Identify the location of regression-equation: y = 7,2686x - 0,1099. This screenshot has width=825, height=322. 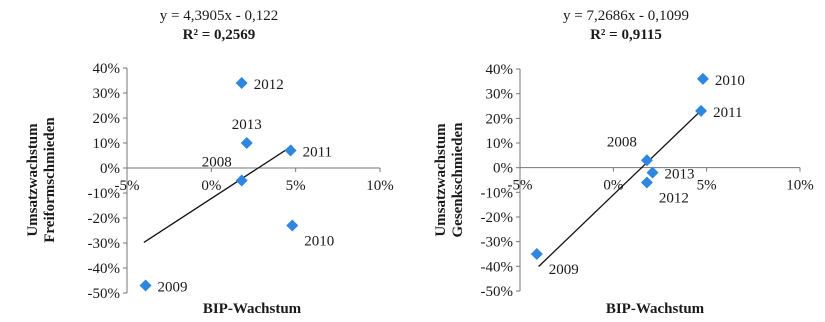
(626, 16).